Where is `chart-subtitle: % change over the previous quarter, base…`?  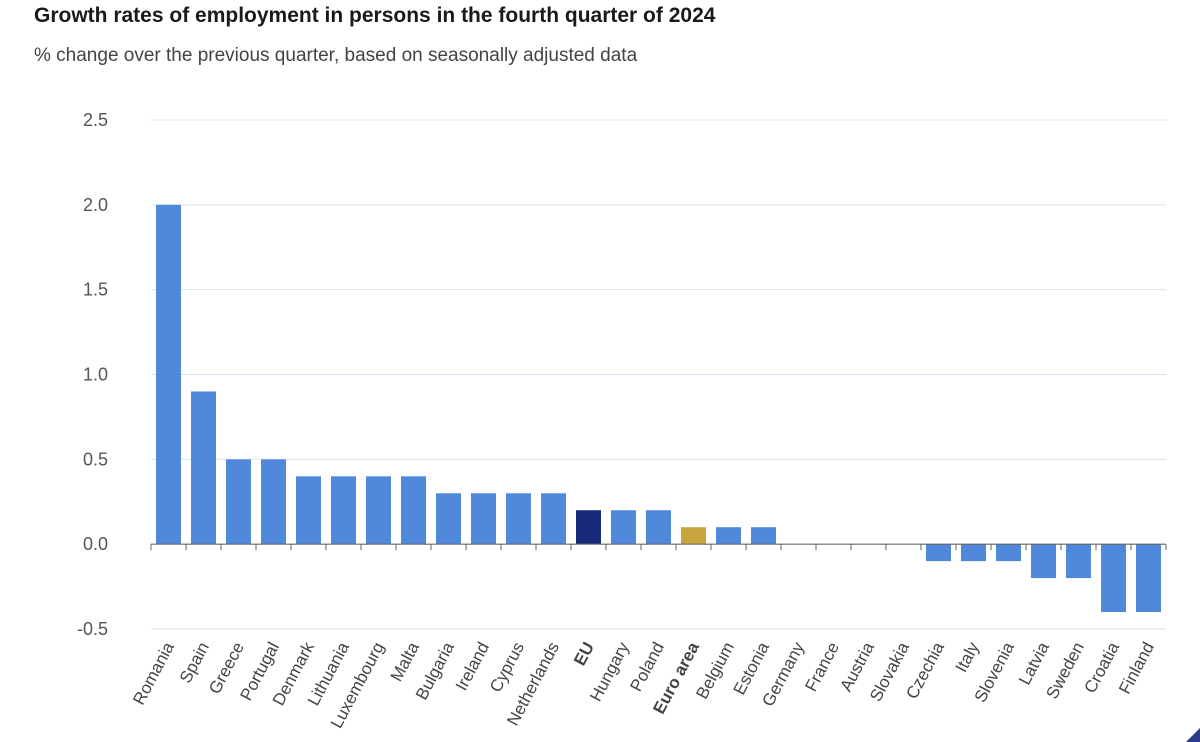
chart-subtitle: % change over the previous quarter, base… is located at coordinates (336, 55).